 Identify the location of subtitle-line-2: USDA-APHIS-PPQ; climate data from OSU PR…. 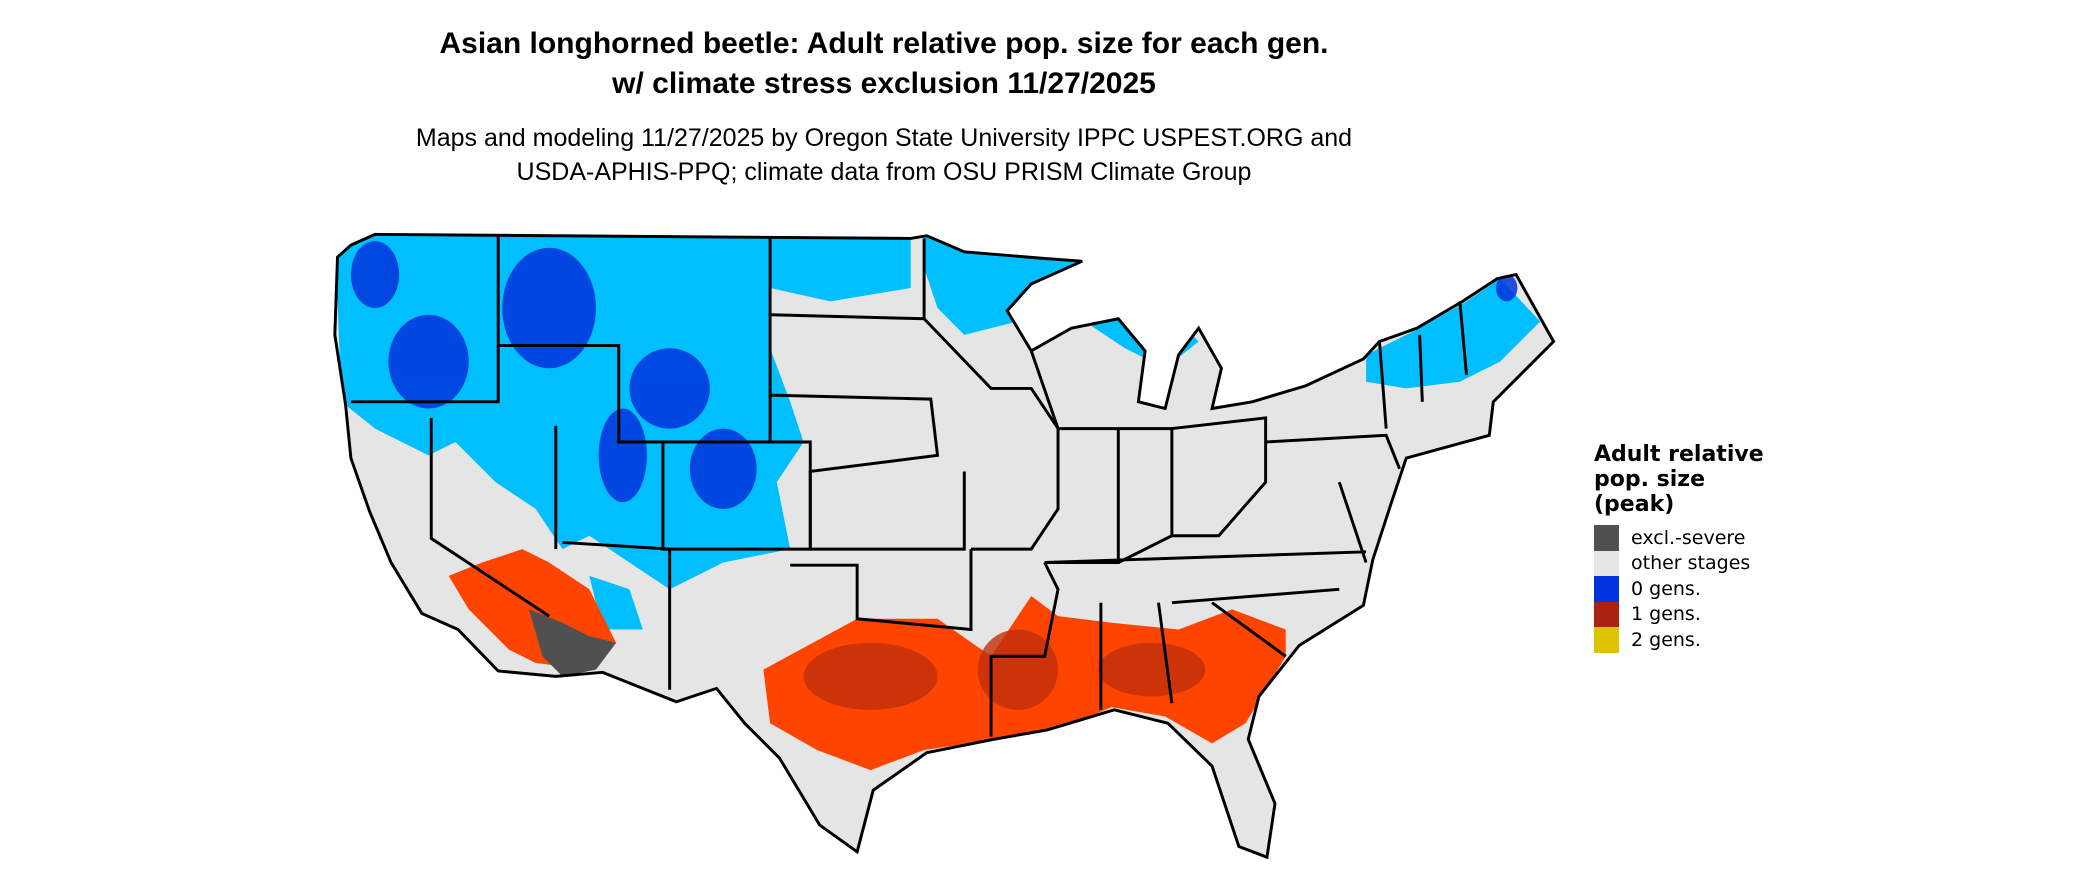
(884, 172).